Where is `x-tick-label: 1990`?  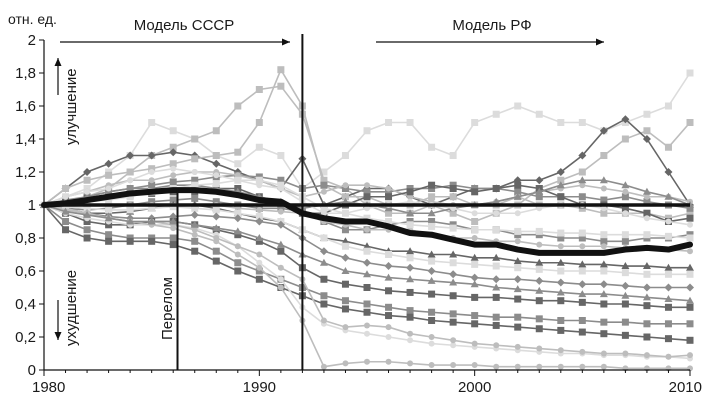
x-tick-label: 1990 is located at coordinates (259, 387).